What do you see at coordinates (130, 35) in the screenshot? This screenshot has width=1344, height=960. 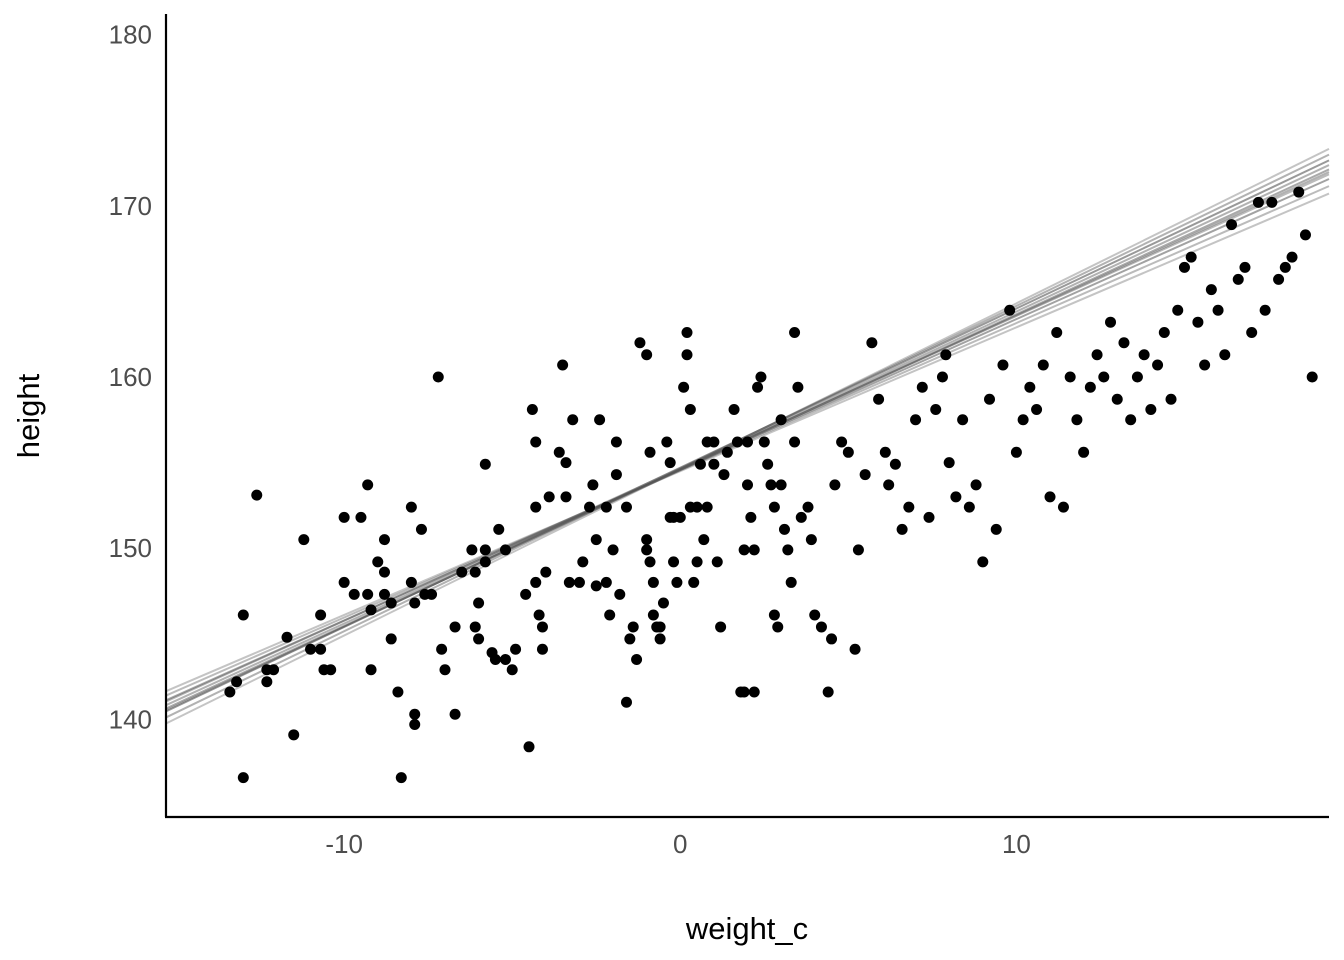 I see `y-tick-label: 180` at bounding box center [130, 35].